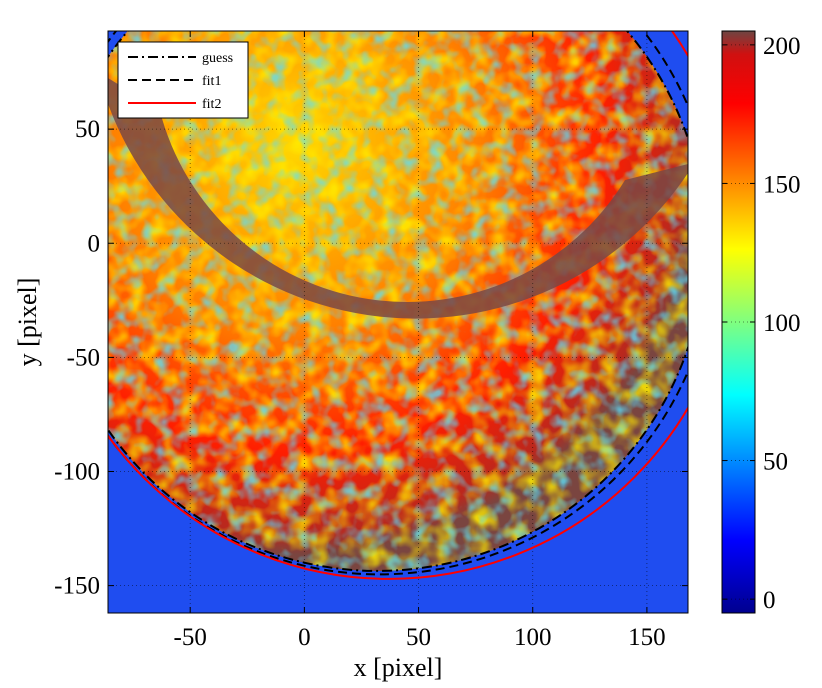 The height and width of the screenshot is (688, 822). What do you see at coordinates (190, 637) in the screenshot?
I see `x-tick-label: -50` at bounding box center [190, 637].